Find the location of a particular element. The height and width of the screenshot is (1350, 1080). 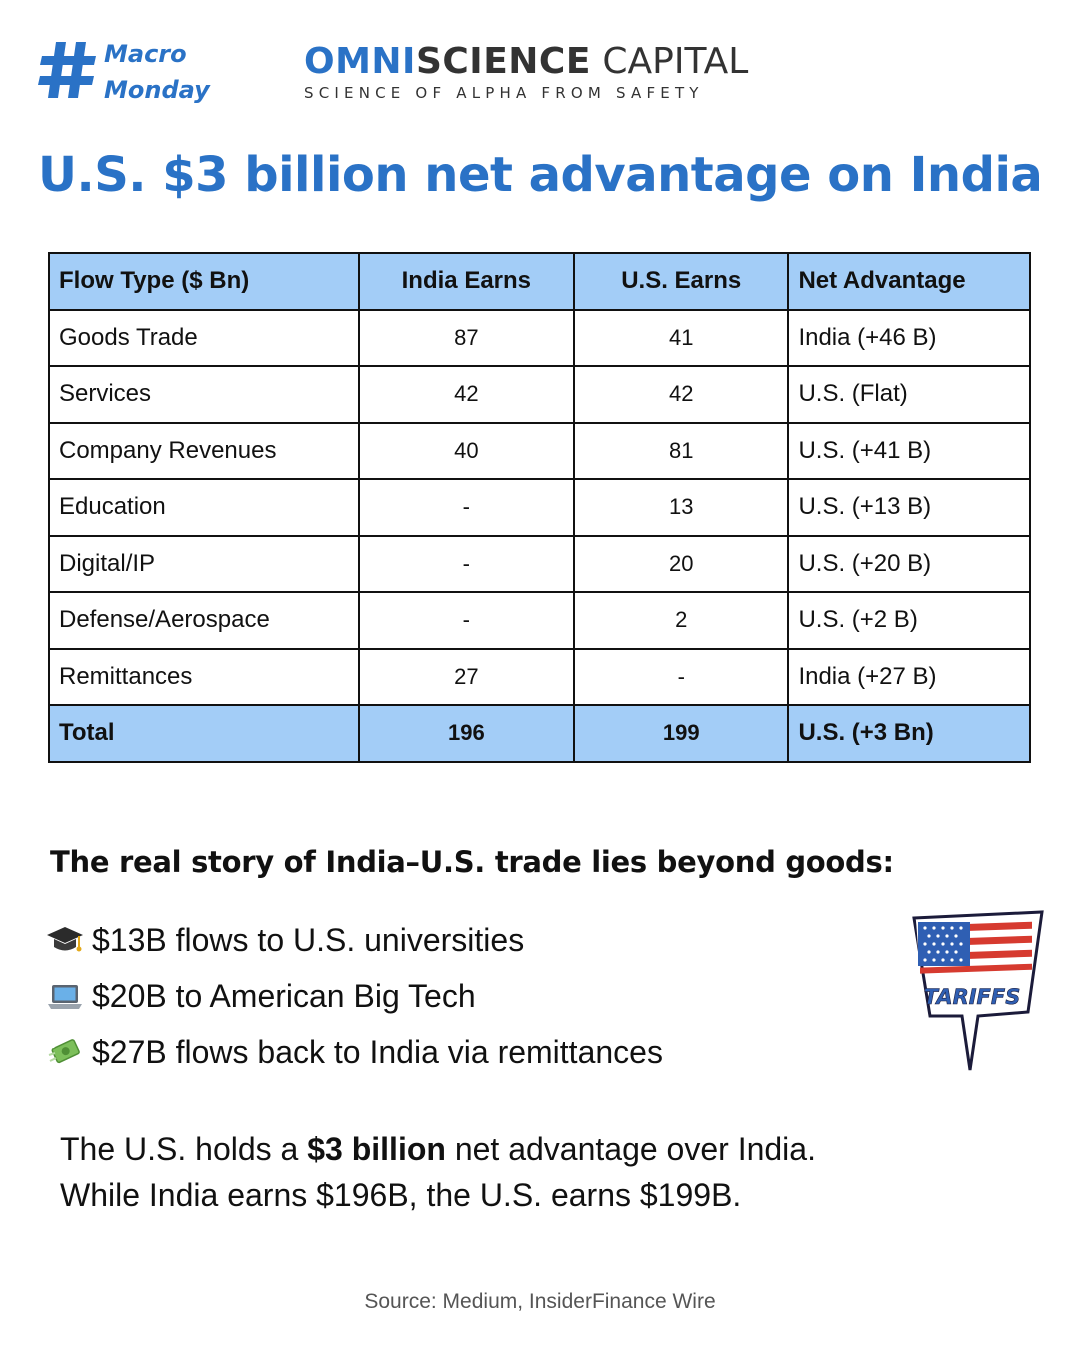

total-label-cell: Total is located at coordinates (204, 733).